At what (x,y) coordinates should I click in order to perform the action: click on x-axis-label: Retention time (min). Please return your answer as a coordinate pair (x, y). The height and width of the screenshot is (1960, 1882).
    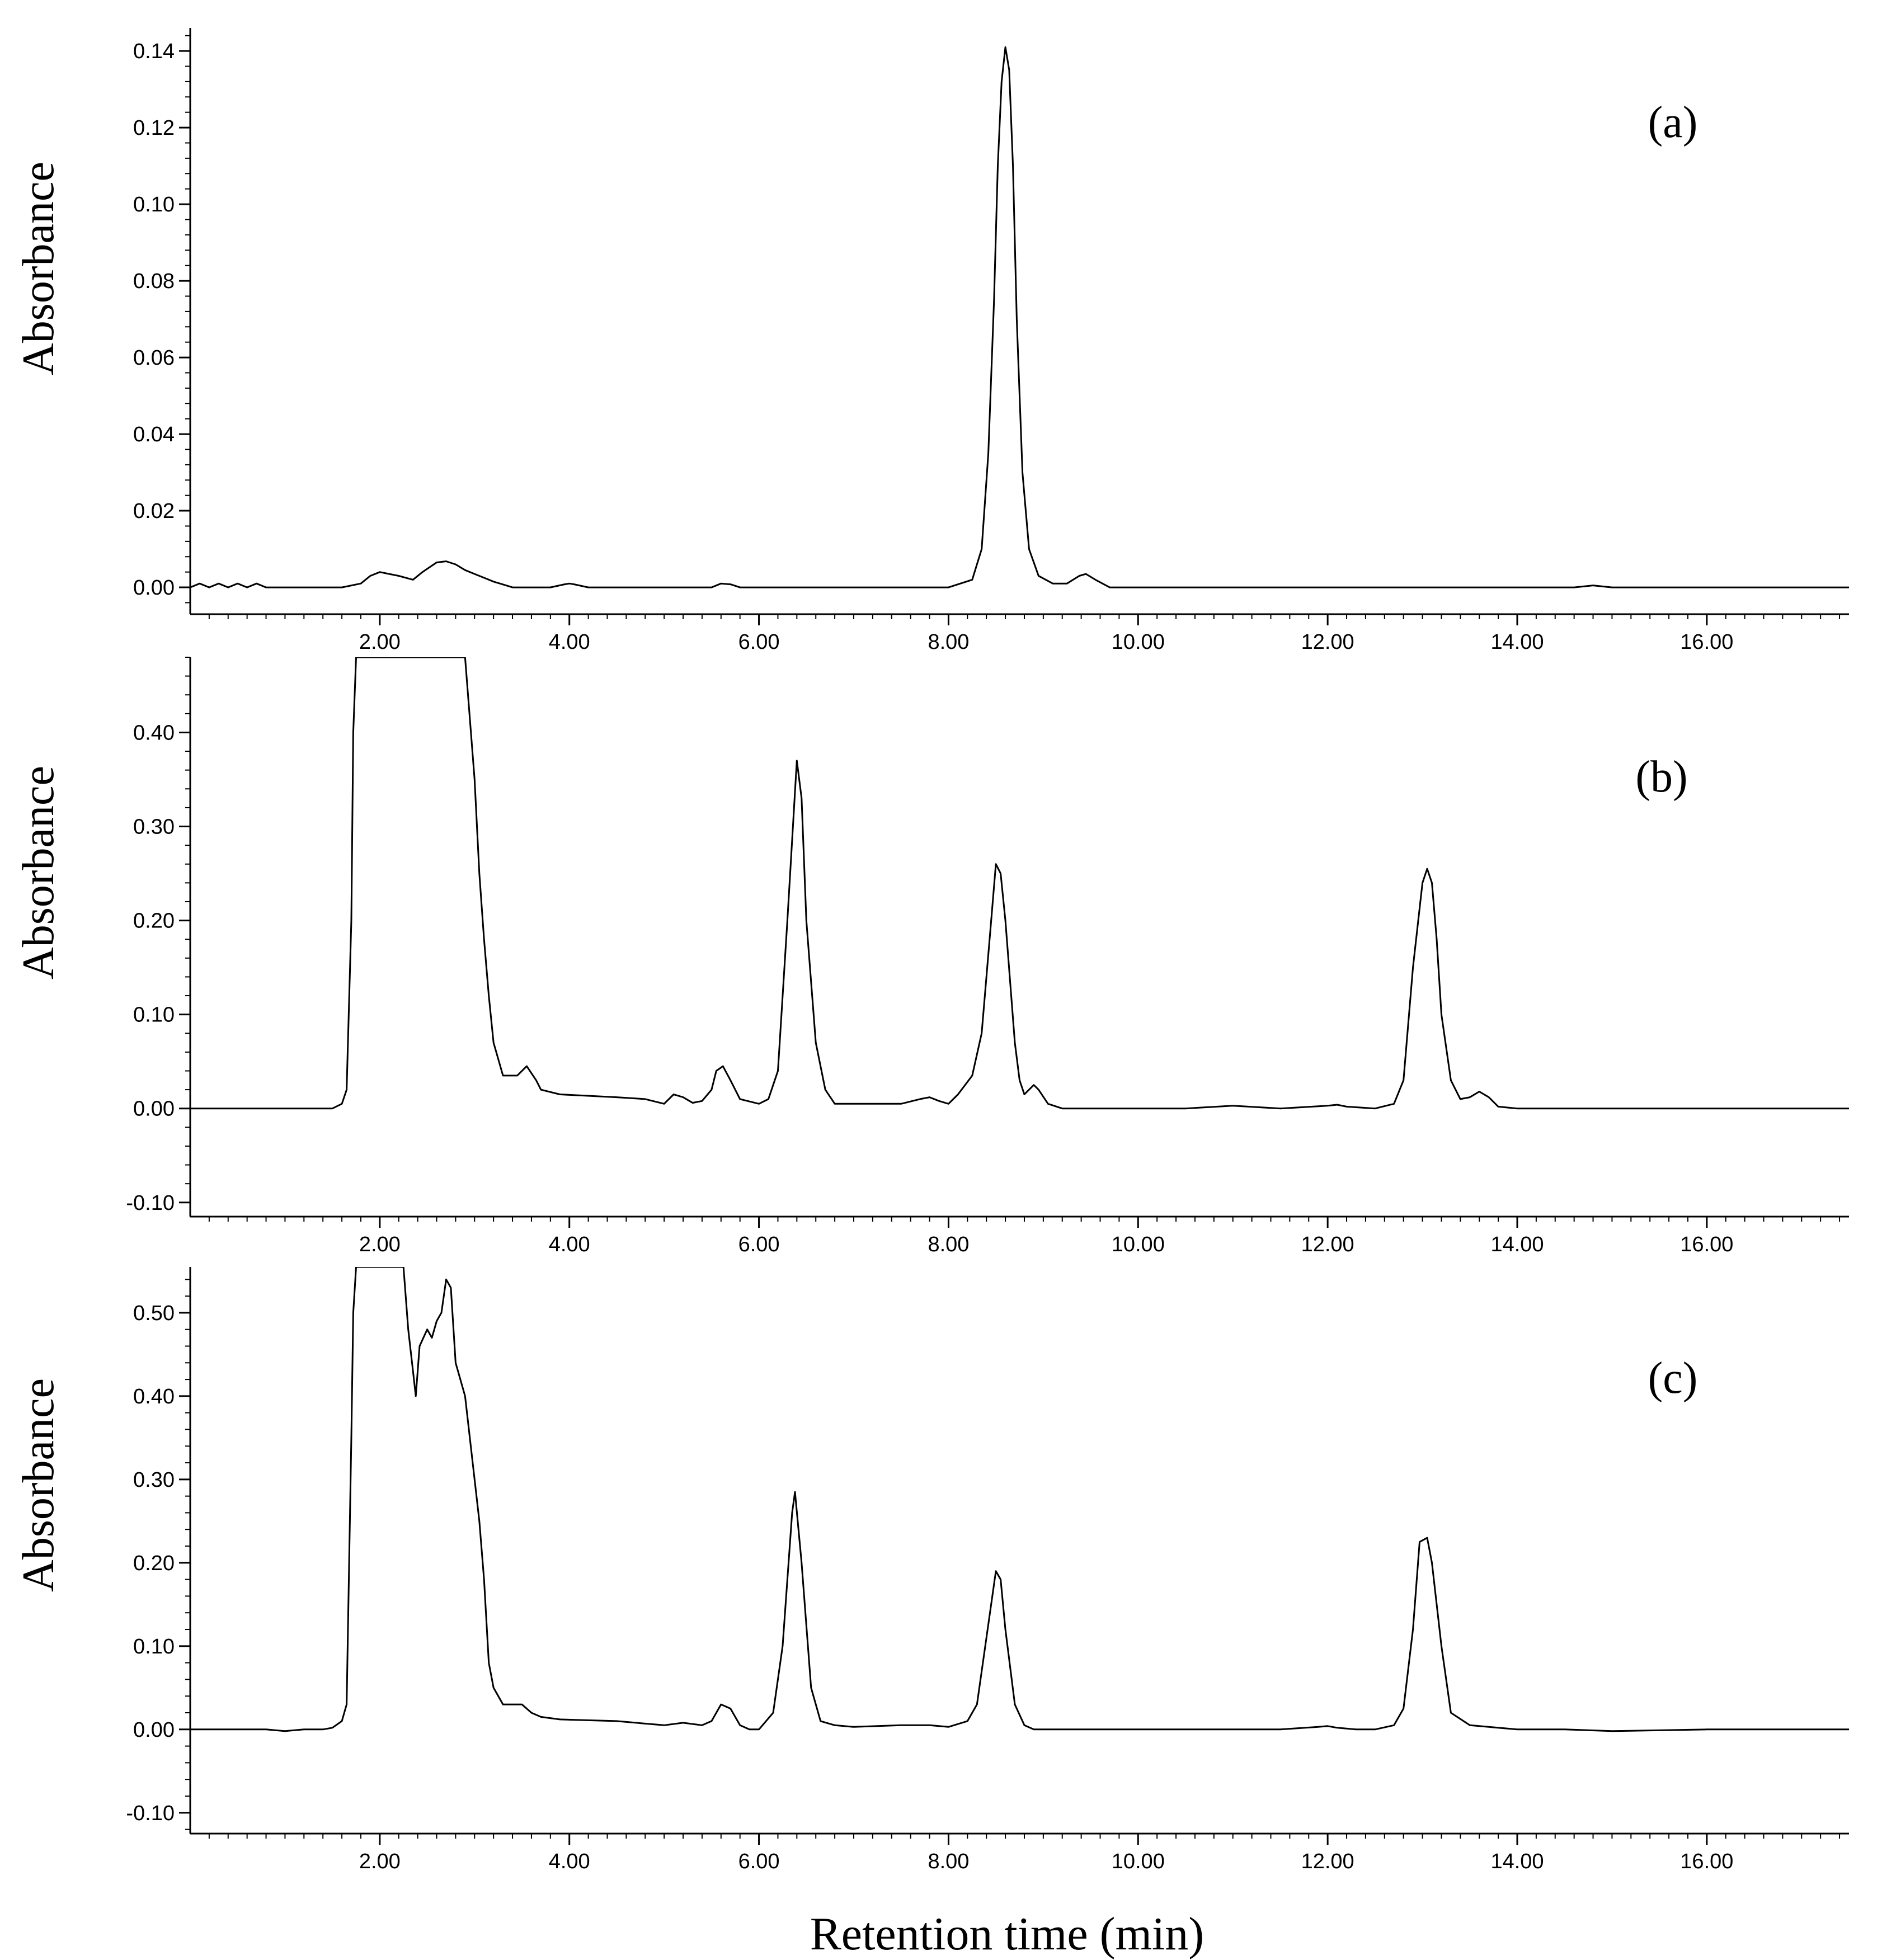
    Looking at the image, I should click on (1007, 1934).